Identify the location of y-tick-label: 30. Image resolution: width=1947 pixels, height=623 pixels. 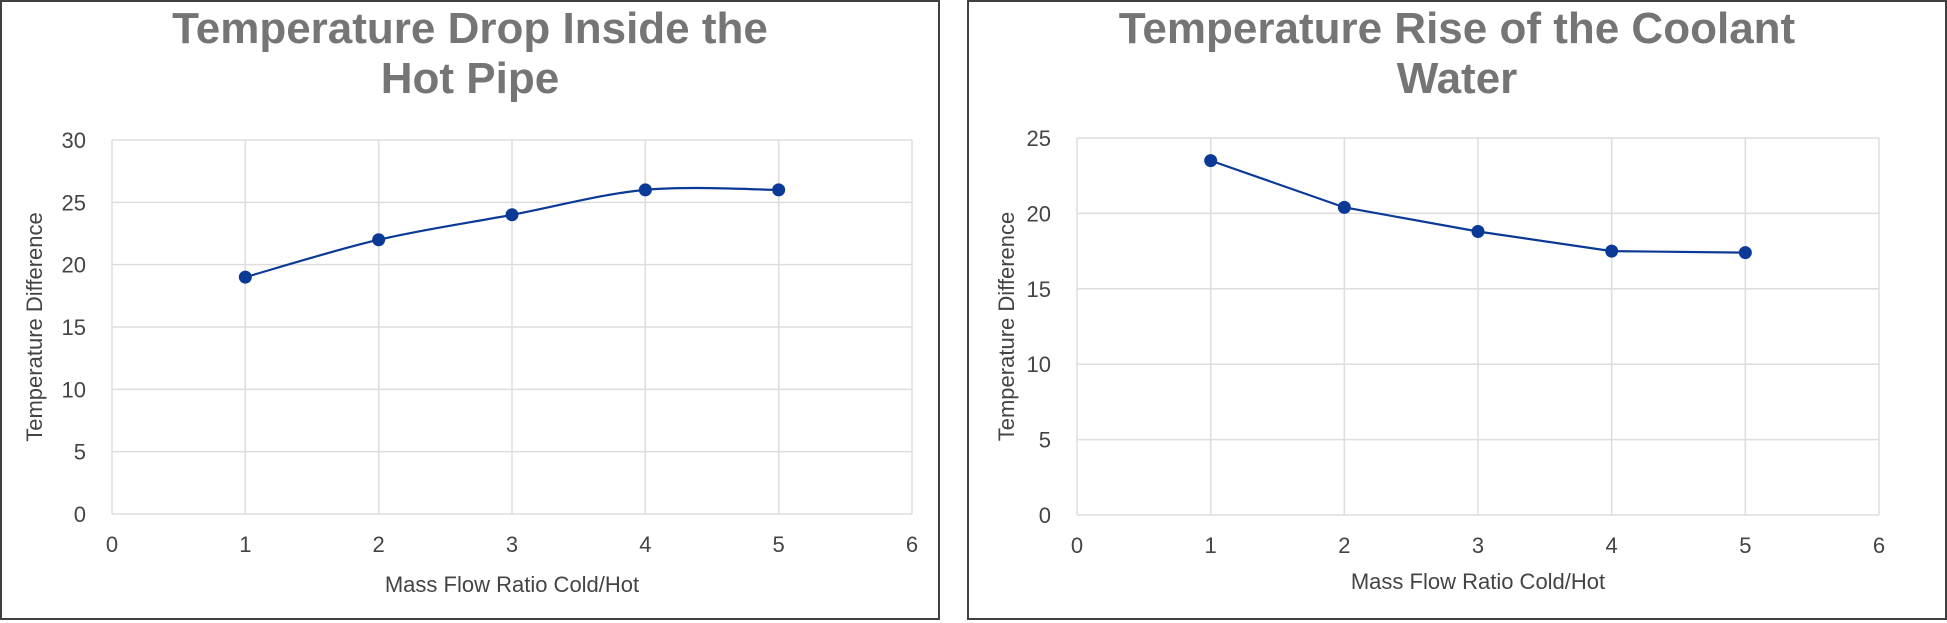
(74, 140).